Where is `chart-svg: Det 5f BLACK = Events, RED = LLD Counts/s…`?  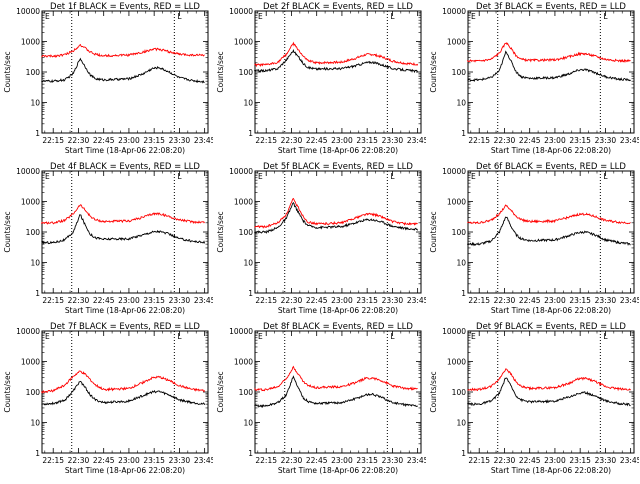
chart-svg: Det 5f BLACK = Events, RED = LLD Counts/s… is located at coordinates (322, 238).